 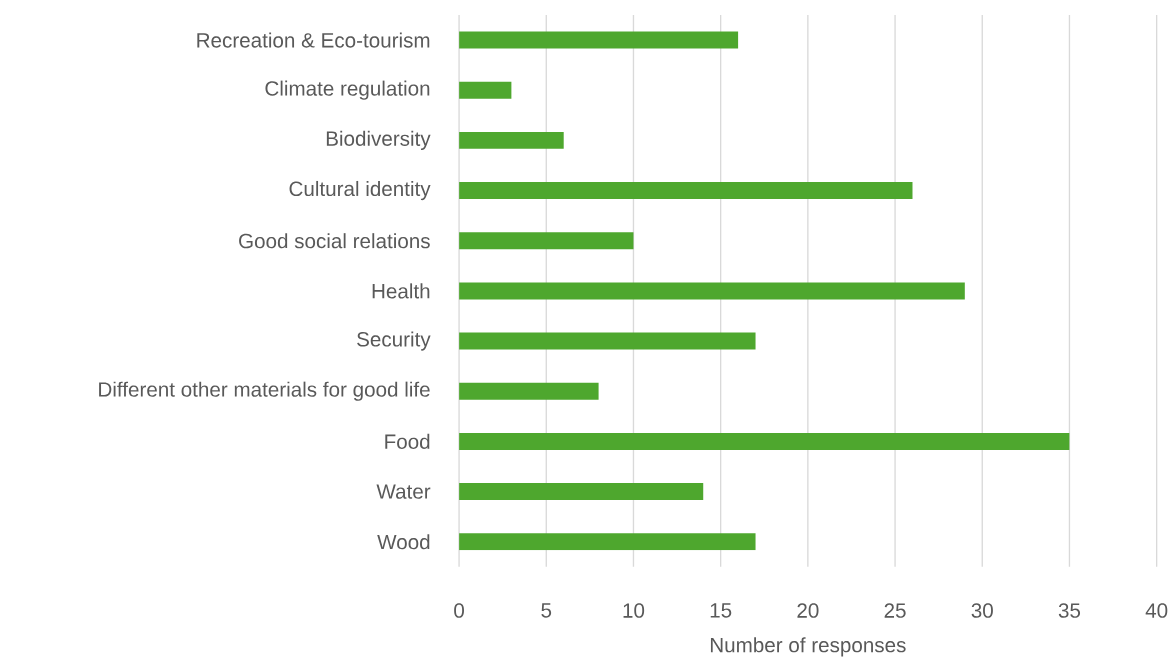 I want to click on x-tick-label: 30, so click(x=982, y=610).